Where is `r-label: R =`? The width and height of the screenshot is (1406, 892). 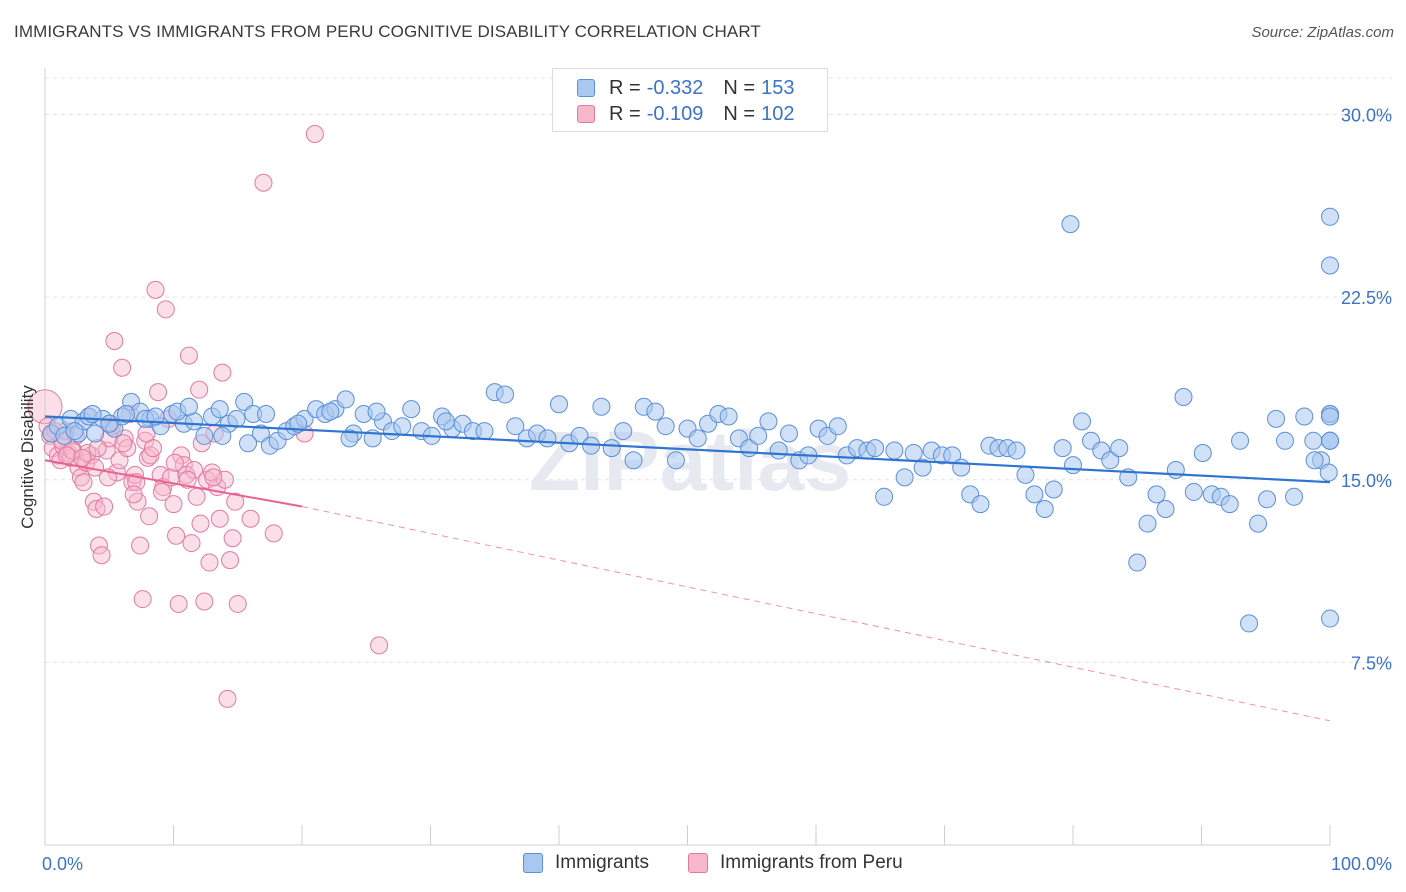 r-label: R = is located at coordinates (625, 87).